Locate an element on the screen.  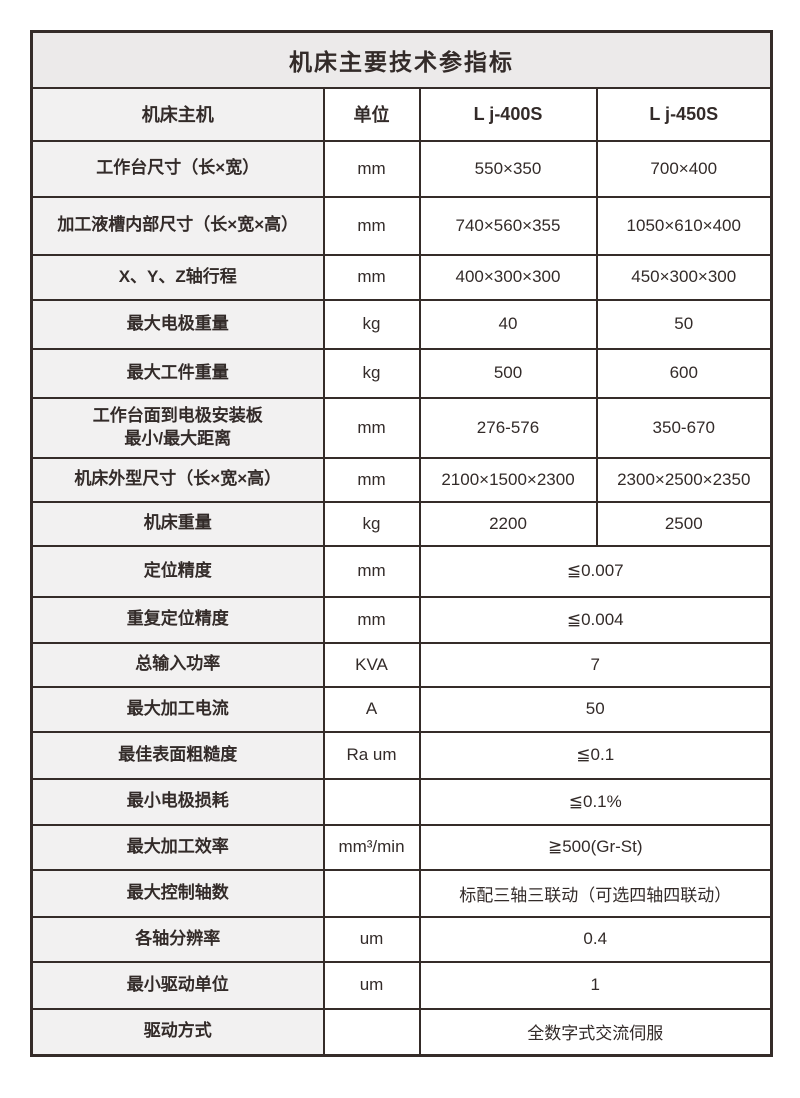
row-value-lj400s: 550×350 is located at coordinates (508, 168).